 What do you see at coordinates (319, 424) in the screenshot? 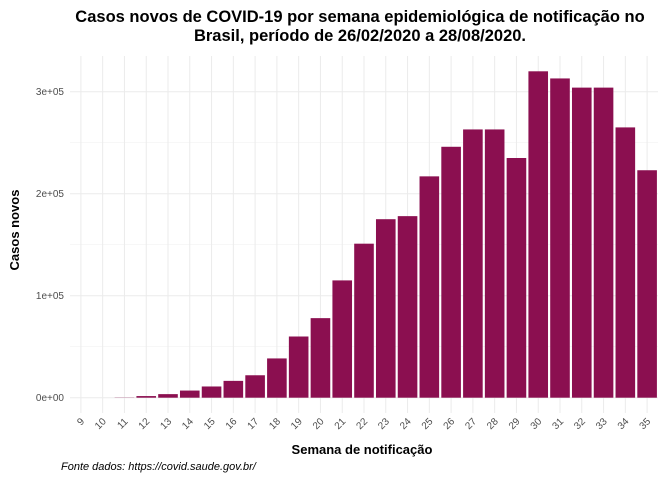
I see `x-tick-label: 20` at bounding box center [319, 424].